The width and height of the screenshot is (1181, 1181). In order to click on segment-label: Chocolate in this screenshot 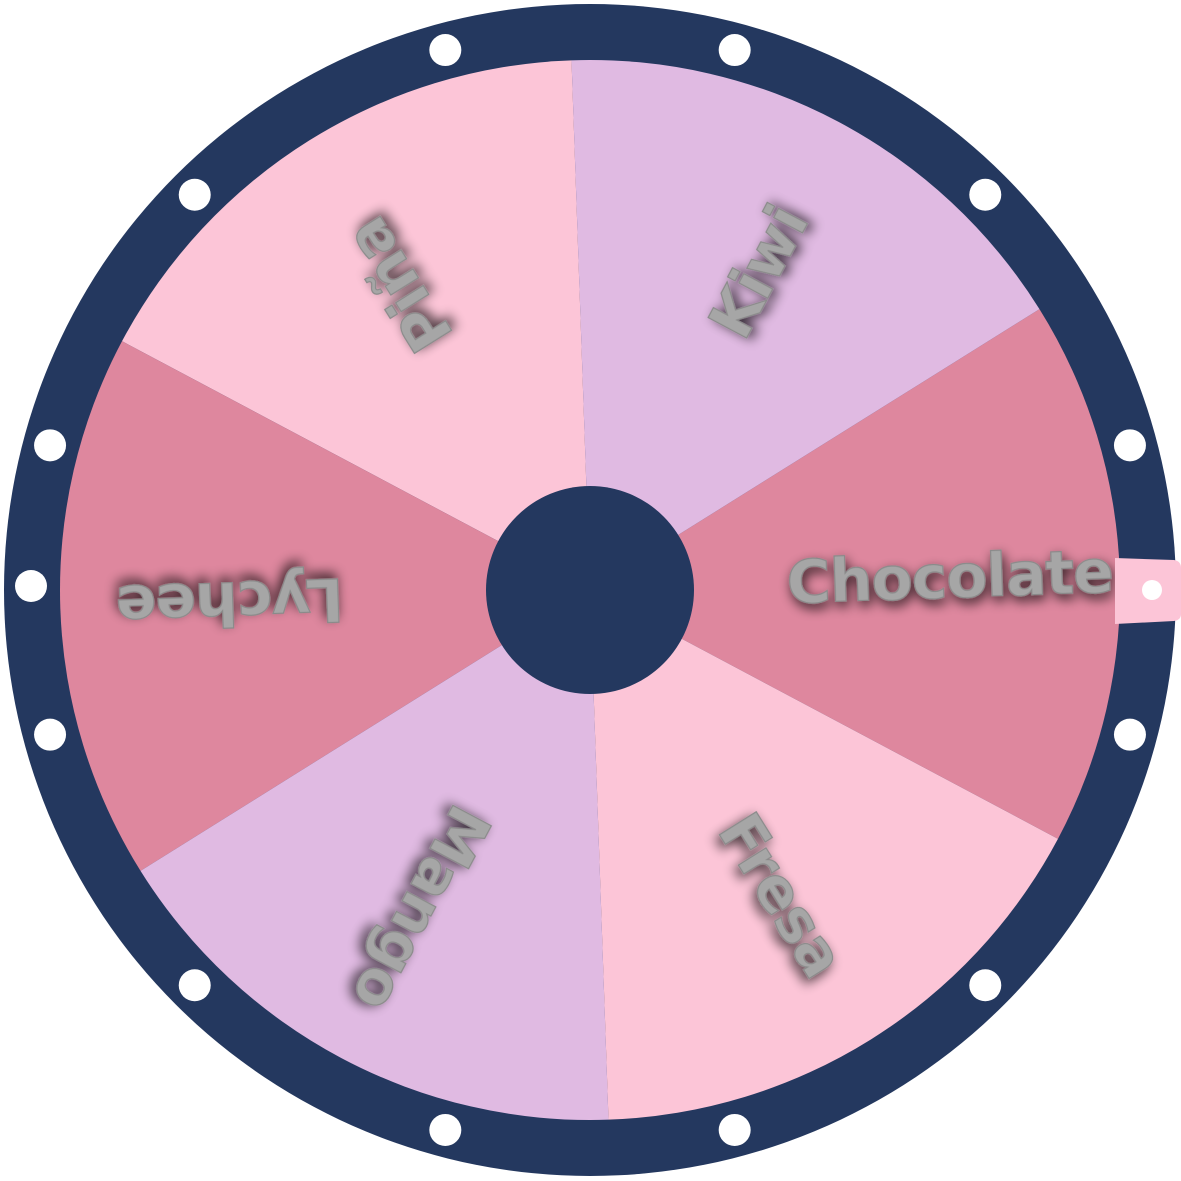, I will do `click(950, 577)`.